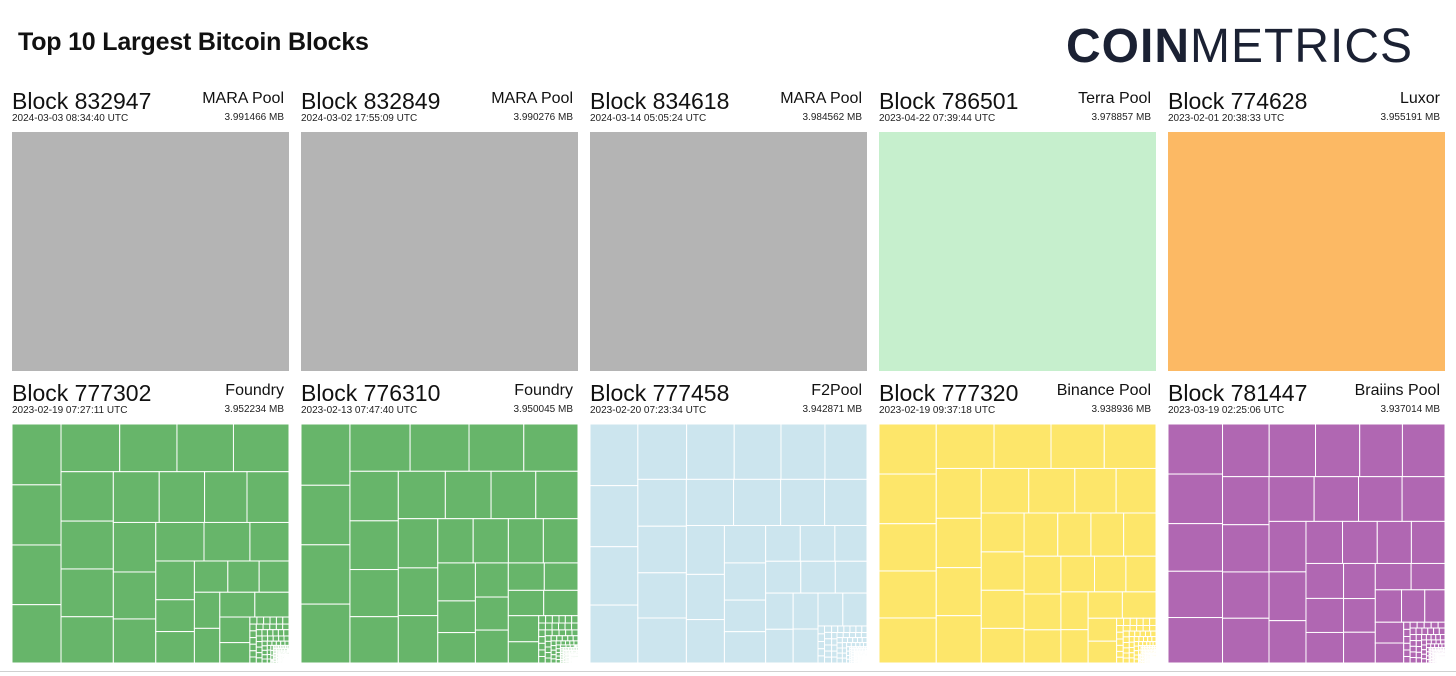 The image size is (1456, 676). What do you see at coordinates (254, 390) in the screenshot?
I see `mining-pool-label: Foundry` at bounding box center [254, 390].